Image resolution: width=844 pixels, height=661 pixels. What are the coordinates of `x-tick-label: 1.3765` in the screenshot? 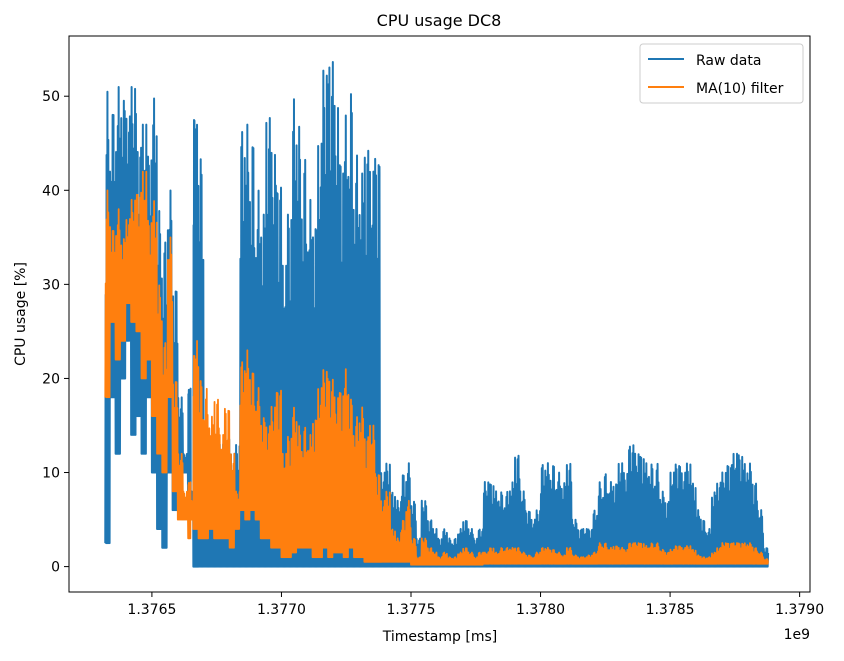 It's located at (151, 610).